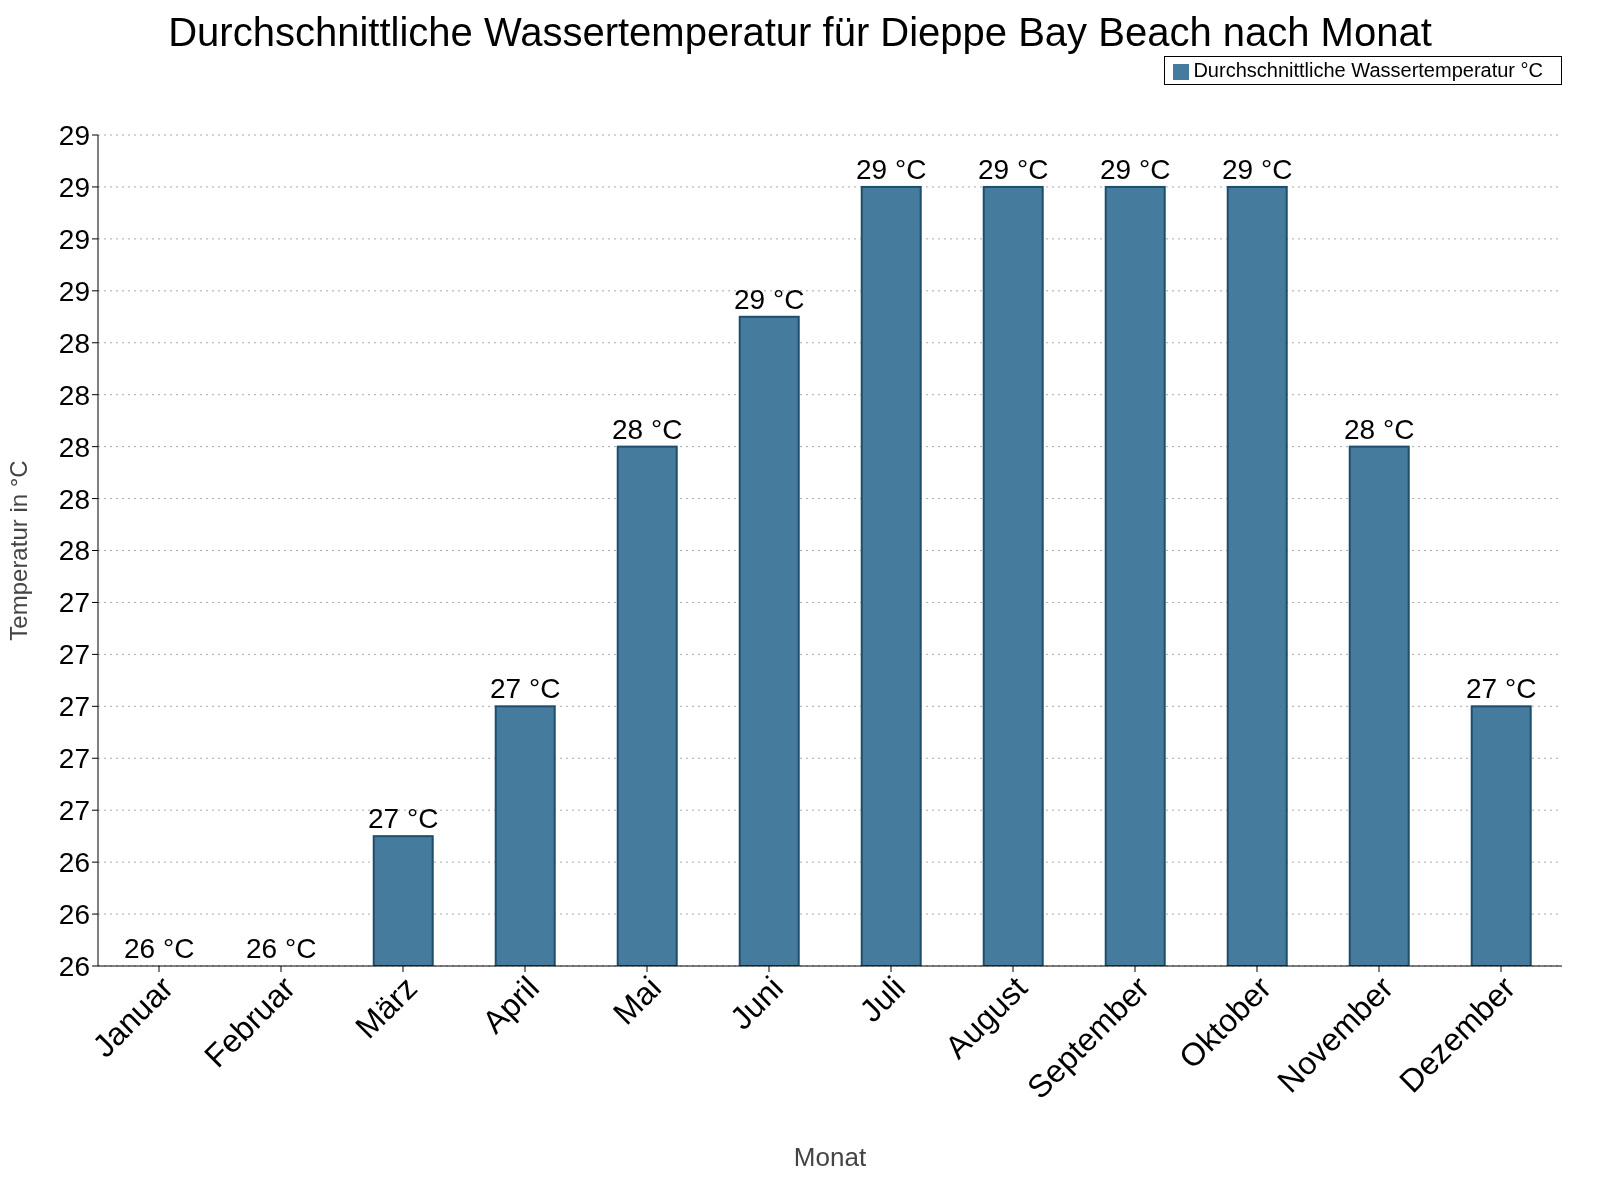 Image resolution: width=1600 pixels, height=1200 pixels. I want to click on y-axis-title: Temperatur in °C, so click(18, 550).